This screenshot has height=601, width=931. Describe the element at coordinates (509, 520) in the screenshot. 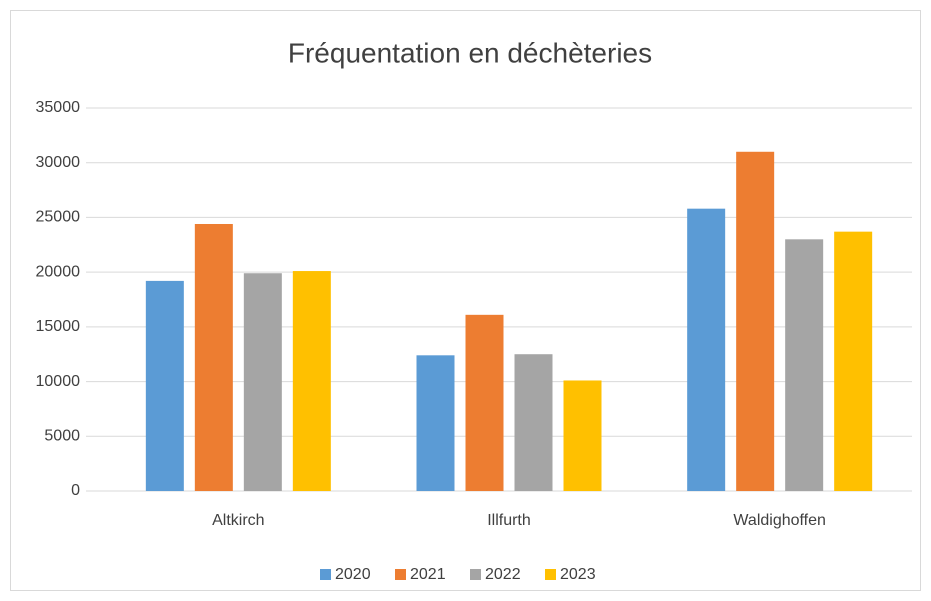

I see `x-tick-label: Illfurth` at that location.